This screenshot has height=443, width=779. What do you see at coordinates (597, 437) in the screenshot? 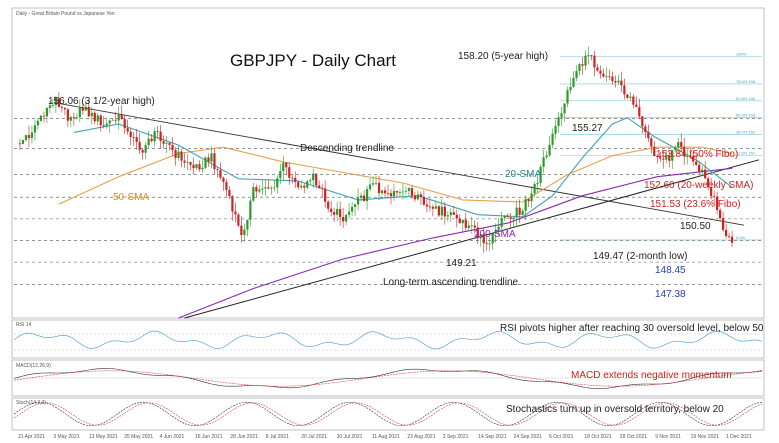
I see `x-tick-label: 18 Oct 2021` at bounding box center [597, 437].